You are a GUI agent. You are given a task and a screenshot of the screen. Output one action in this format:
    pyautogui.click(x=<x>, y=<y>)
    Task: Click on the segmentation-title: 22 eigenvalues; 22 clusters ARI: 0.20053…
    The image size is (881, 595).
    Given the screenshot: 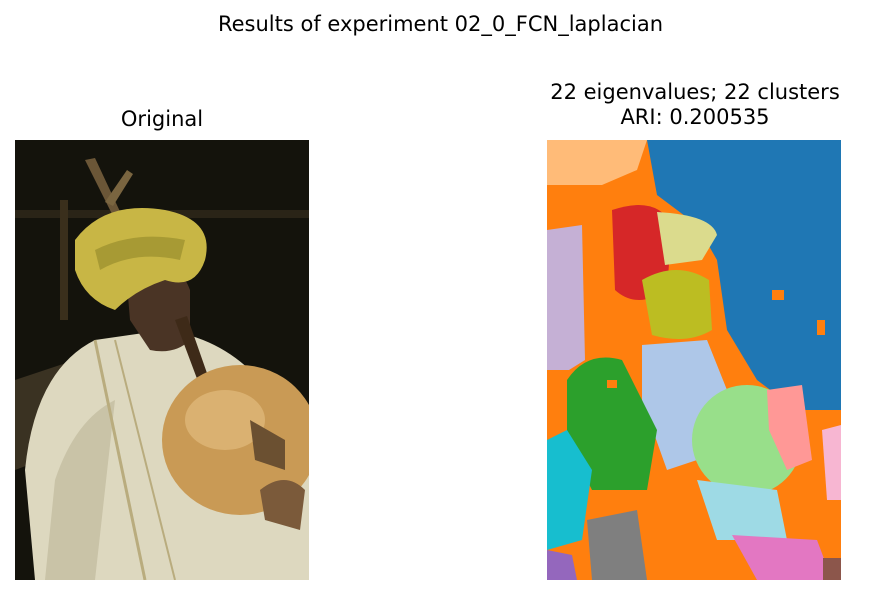 What is the action you would take?
    pyautogui.click(x=675, y=105)
    